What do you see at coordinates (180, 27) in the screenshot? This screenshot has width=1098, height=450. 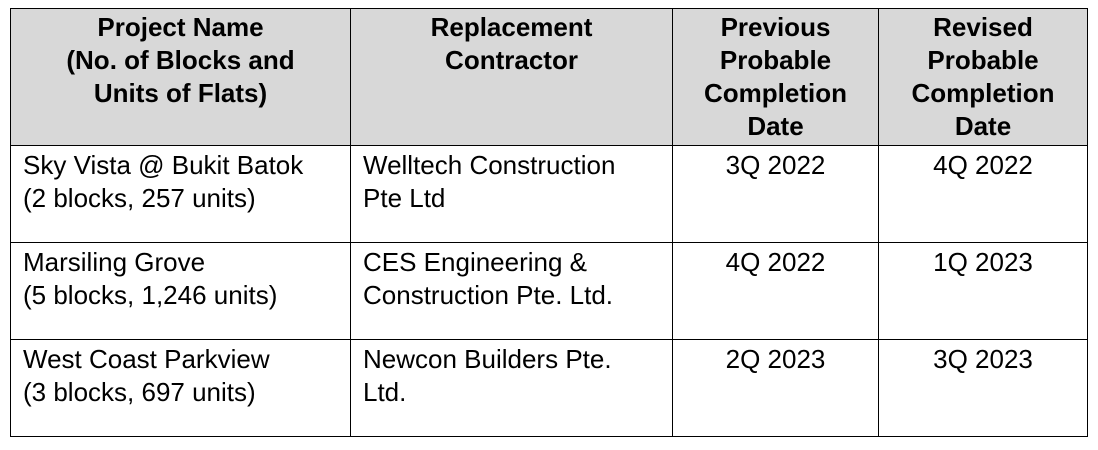 I see `header-line: Project Name` at bounding box center [180, 27].